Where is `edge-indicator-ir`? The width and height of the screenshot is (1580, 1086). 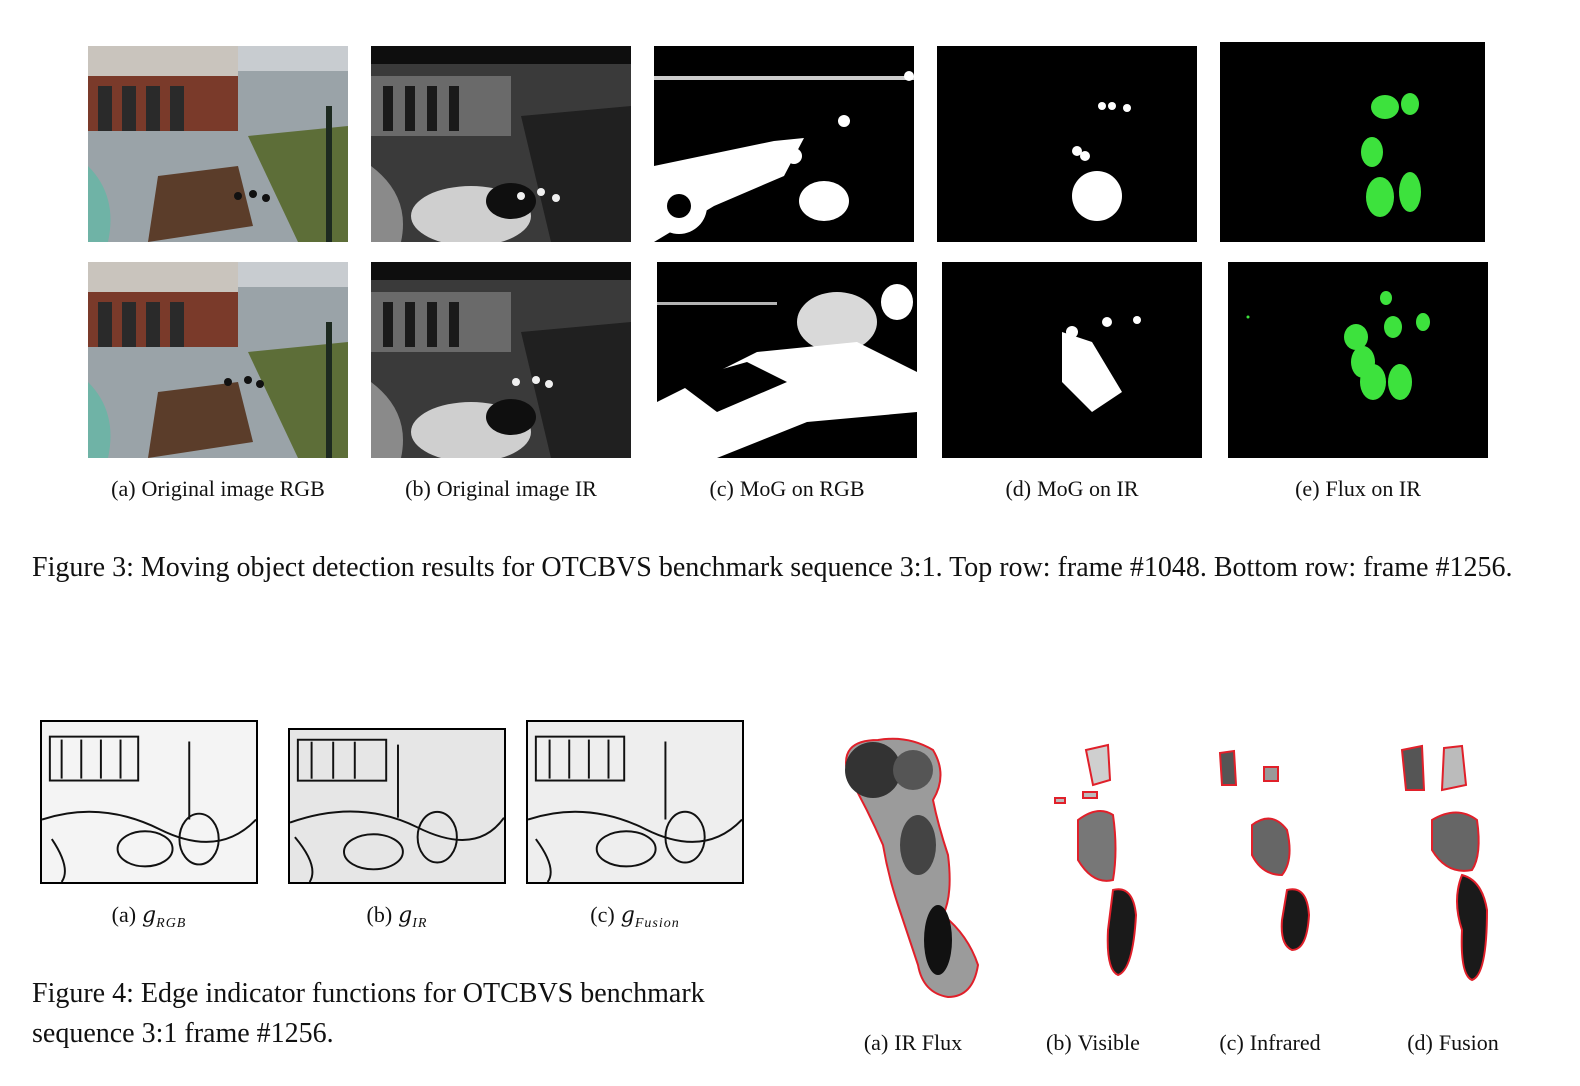 edge-indicator-ir is located at coordinates (397, 806).